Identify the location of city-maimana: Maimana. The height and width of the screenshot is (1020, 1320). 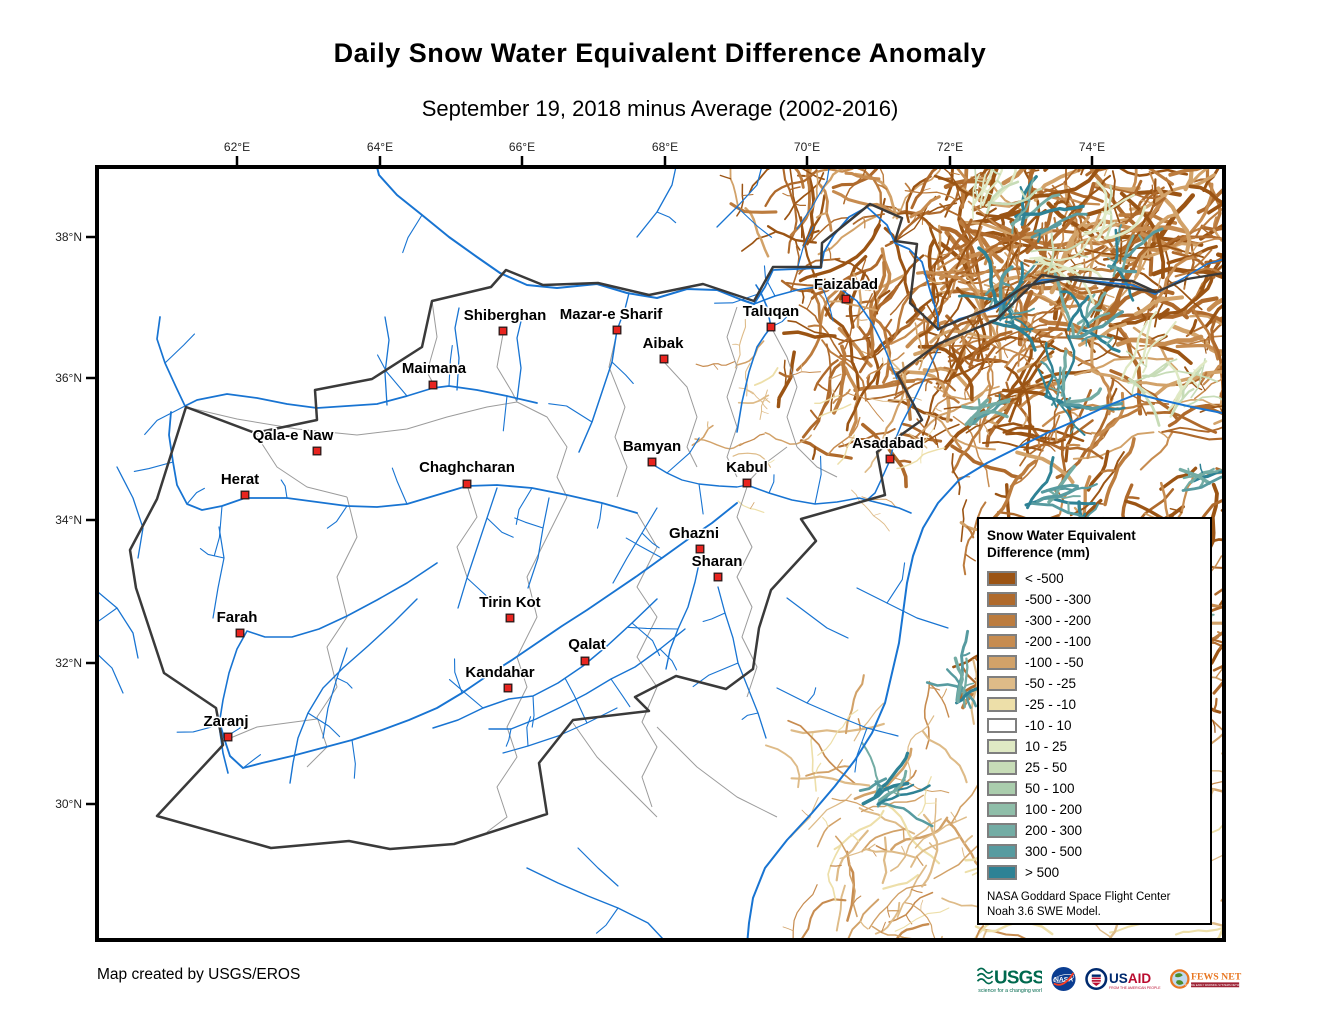
(434, 374).